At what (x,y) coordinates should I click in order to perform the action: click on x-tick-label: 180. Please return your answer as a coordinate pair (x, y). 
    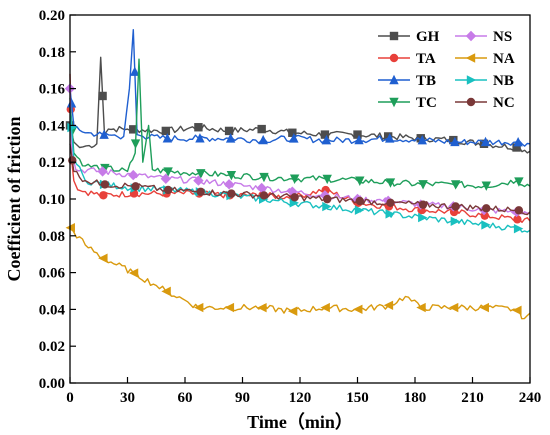
    Looking at the image, I should click on (415, 398).